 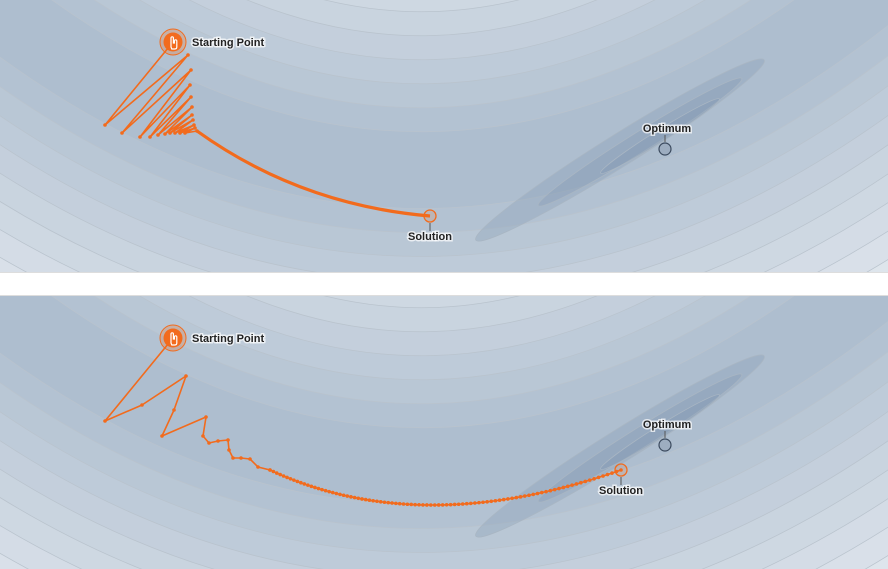 I want to click on optimum-marker, so click(x=665, y=445).